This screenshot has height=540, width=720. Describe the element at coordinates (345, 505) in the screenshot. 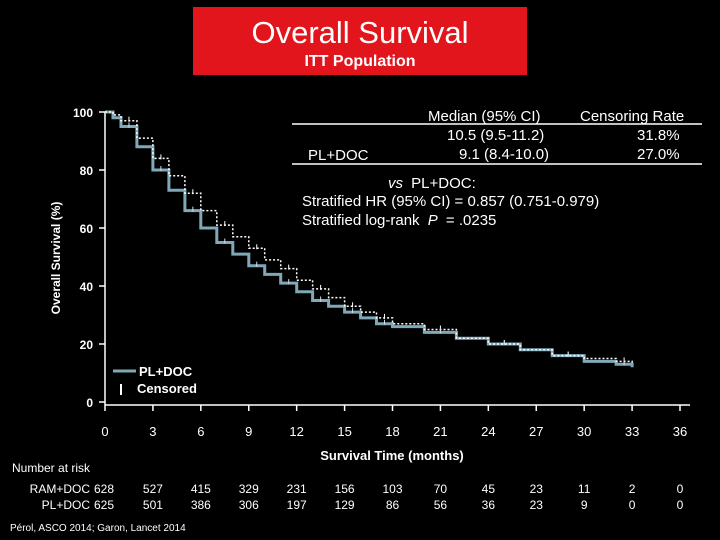

I see `risk-value: 129` at that location.